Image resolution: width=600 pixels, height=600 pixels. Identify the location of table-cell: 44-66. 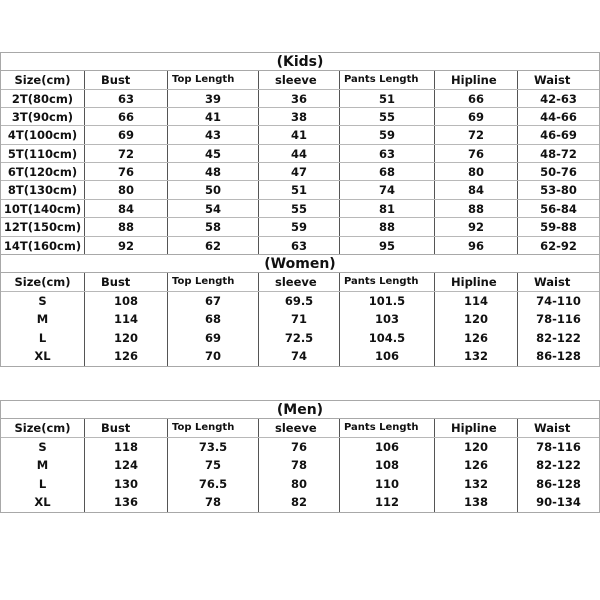
(558, 116).